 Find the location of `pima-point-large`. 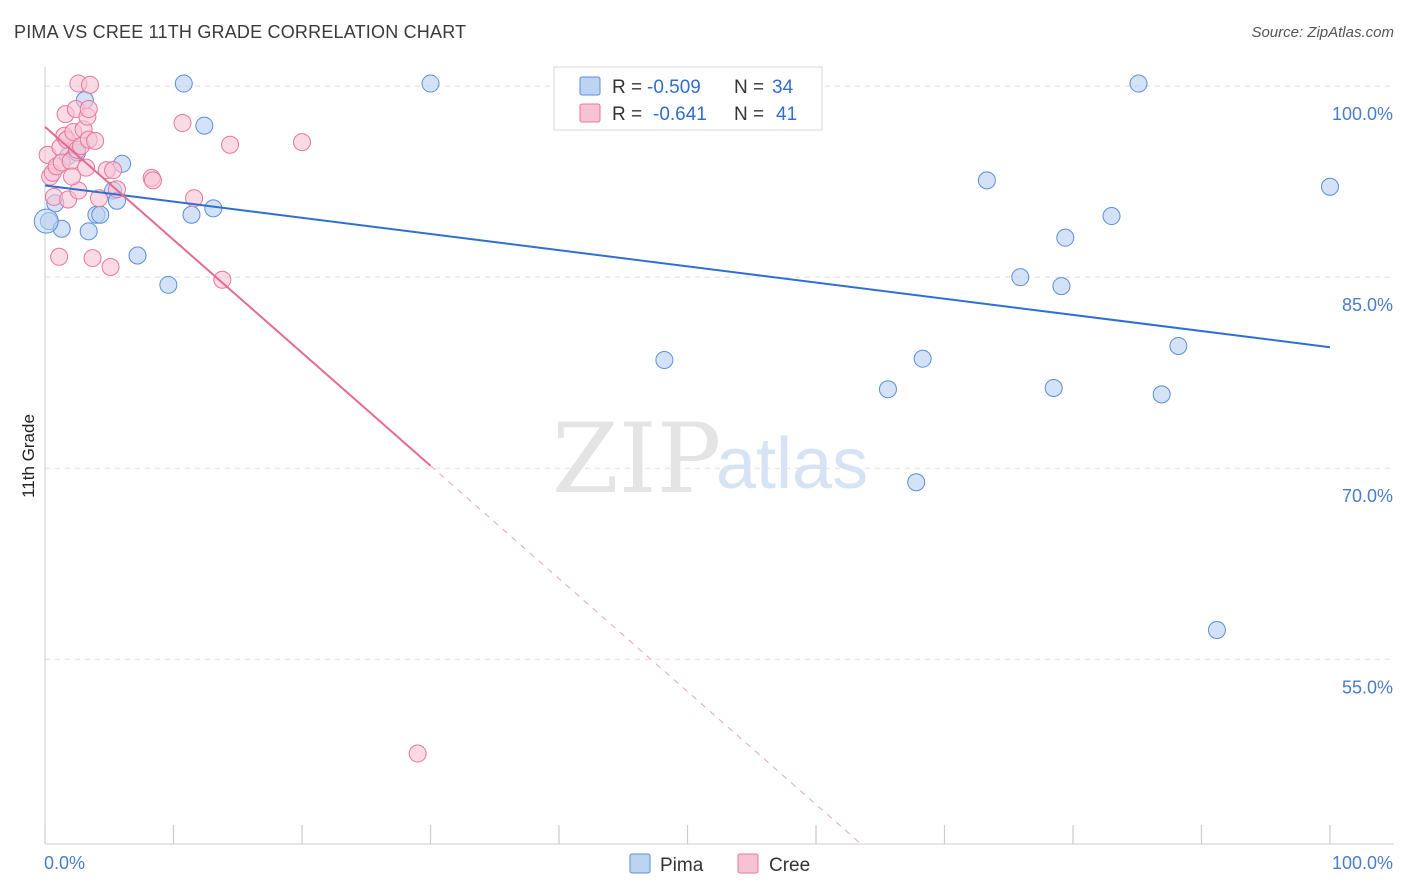

pima-point-large is located at coordinates (46, 221).